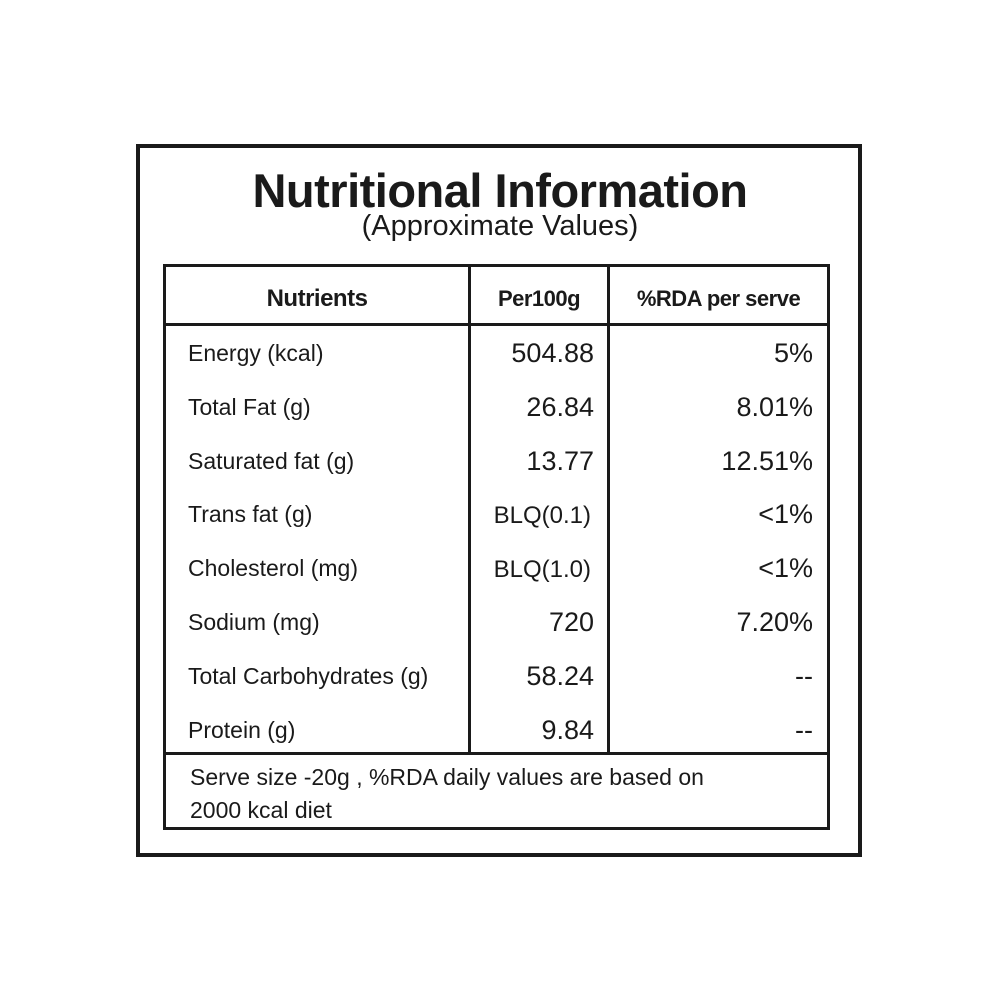 Image resolution: width=1000 pixels, height=1000 pixels. I want to click on header-divider, so click(496, 324).